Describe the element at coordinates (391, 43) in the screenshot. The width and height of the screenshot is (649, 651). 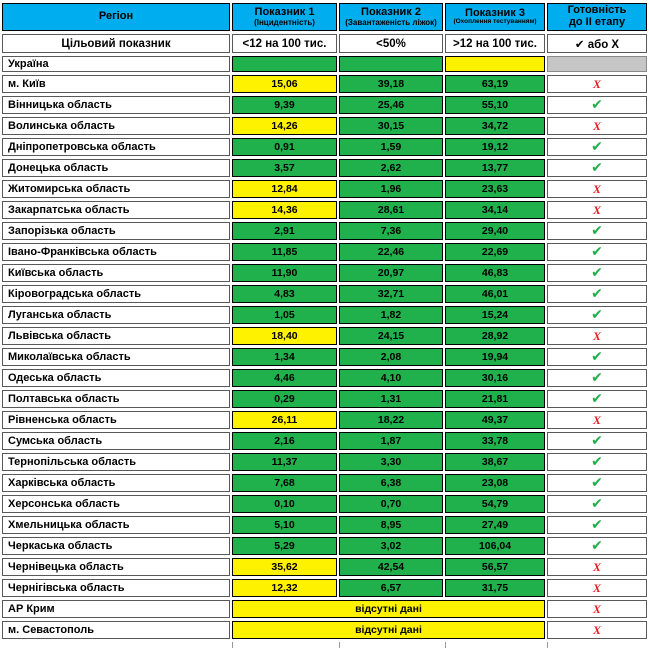
I see `target-indicator2-cell: <50%` at that location.